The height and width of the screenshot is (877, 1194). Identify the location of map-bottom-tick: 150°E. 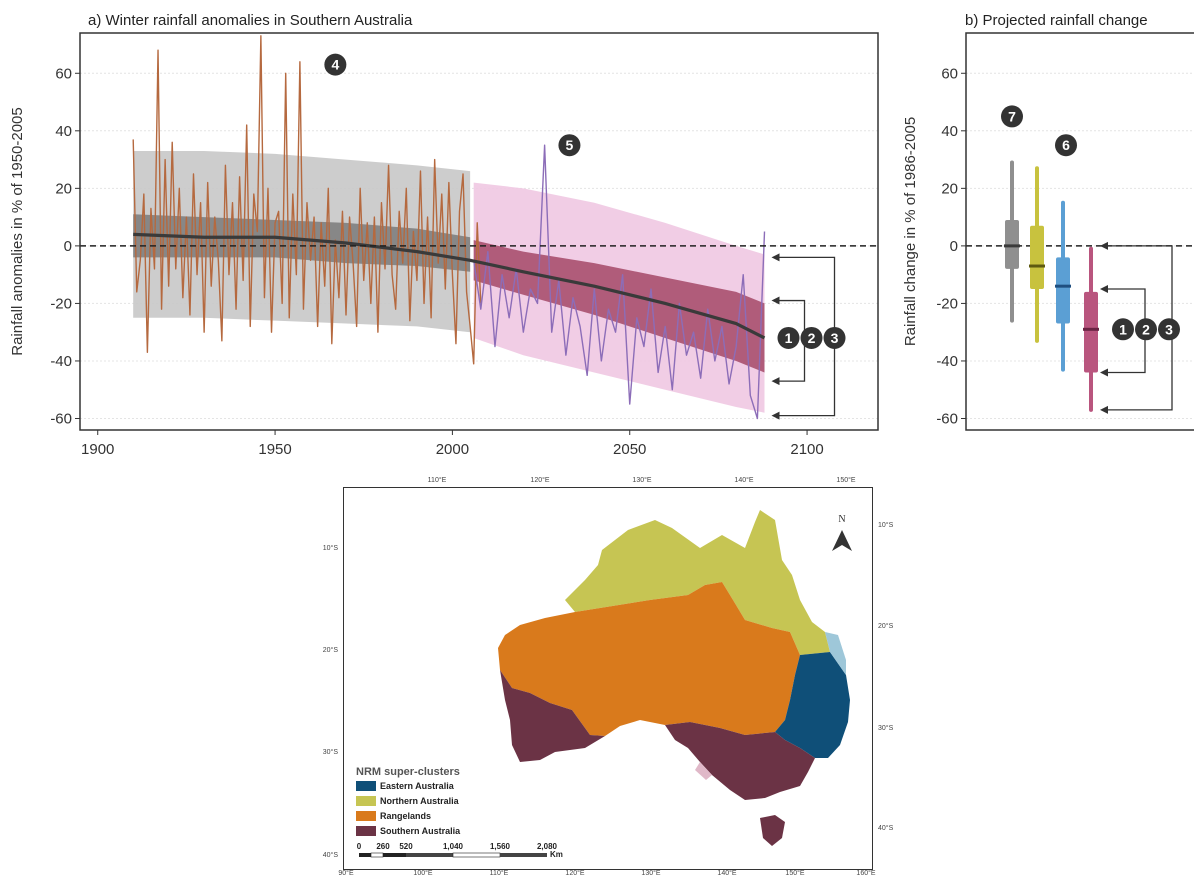
(794, 873).